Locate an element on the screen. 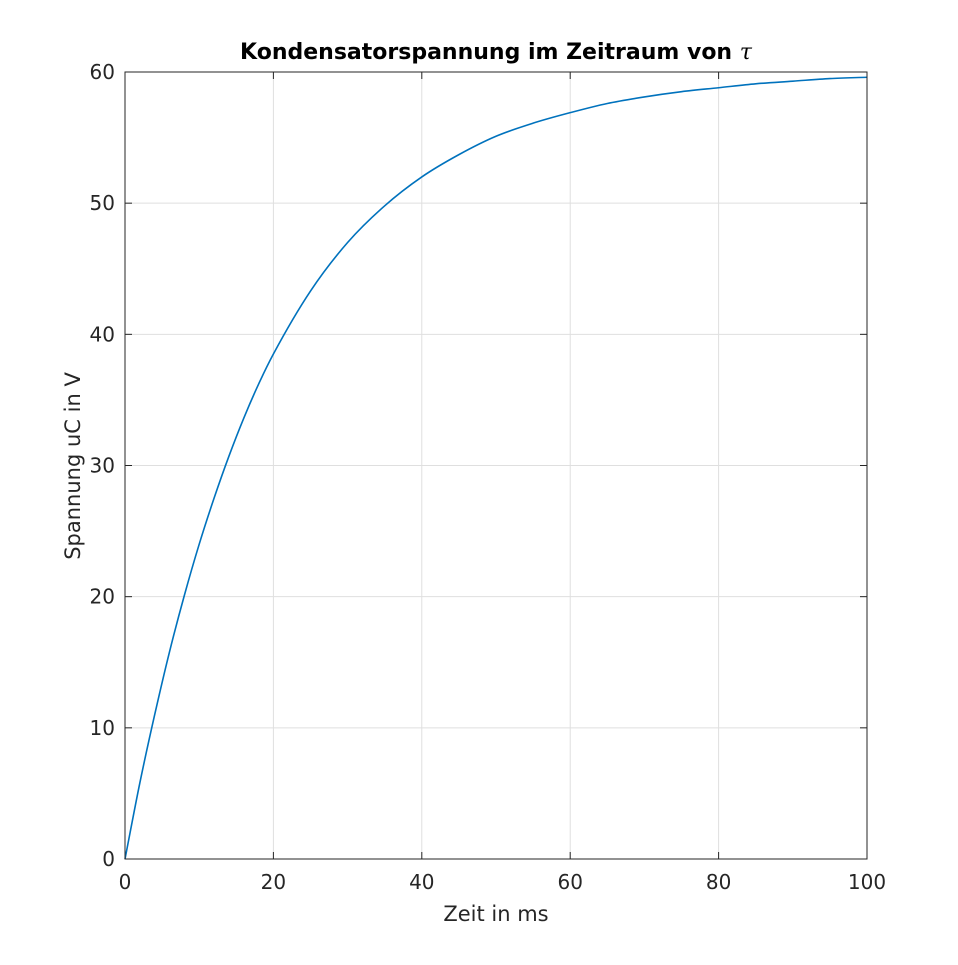  y-tick-label: 50 is located at coordinates (102, 203).